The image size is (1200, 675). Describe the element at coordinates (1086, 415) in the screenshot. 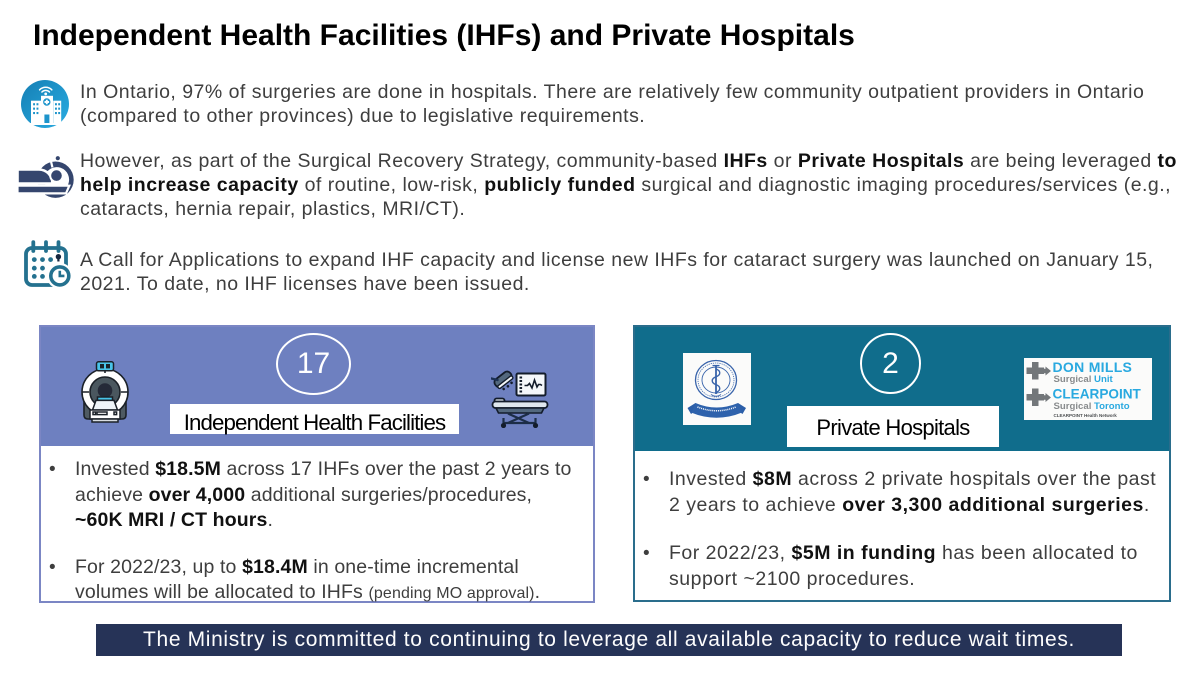

I see `svg-text: CLEARPOINT Health Network` at that location.